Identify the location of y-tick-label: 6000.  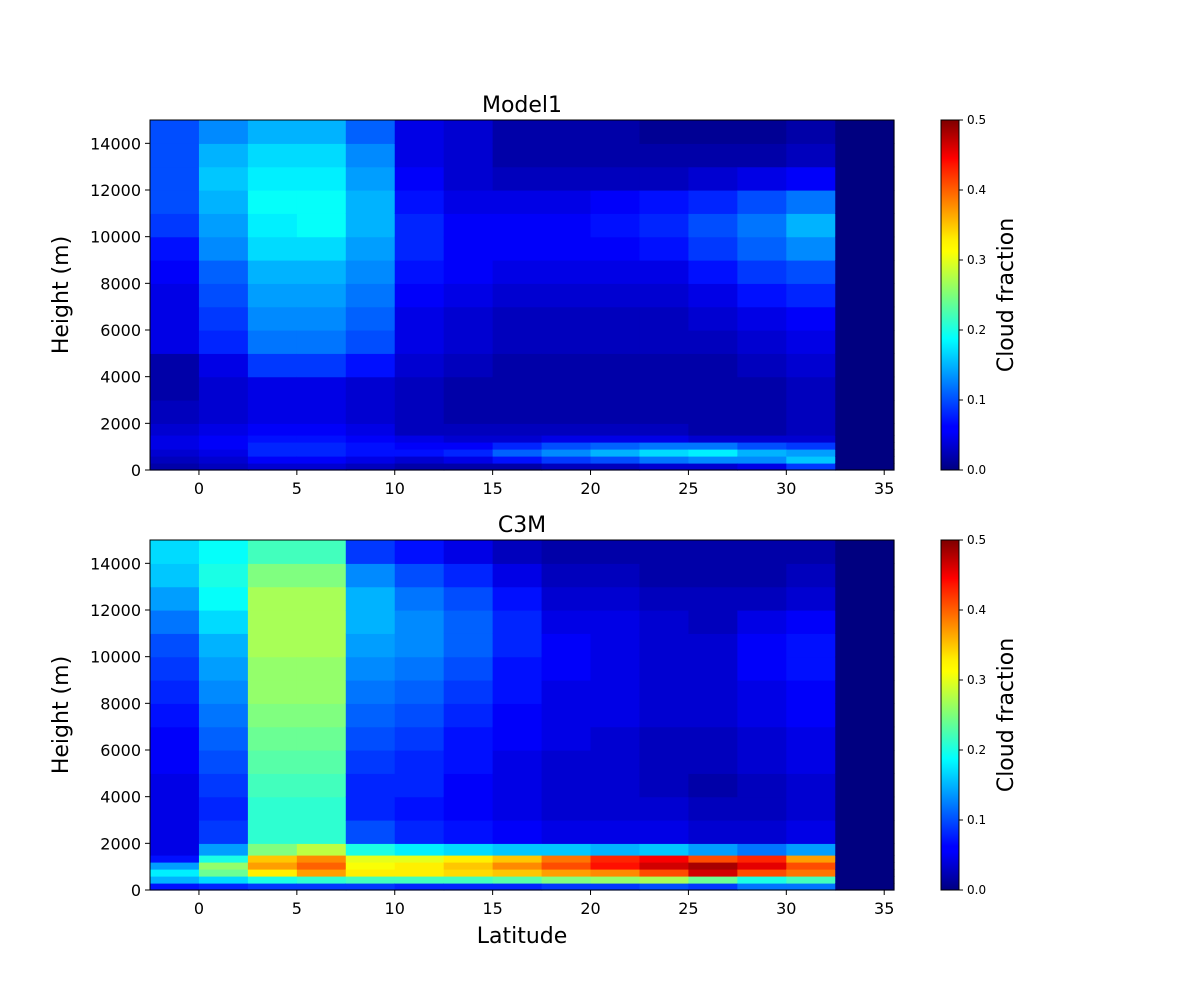
(120, 330).